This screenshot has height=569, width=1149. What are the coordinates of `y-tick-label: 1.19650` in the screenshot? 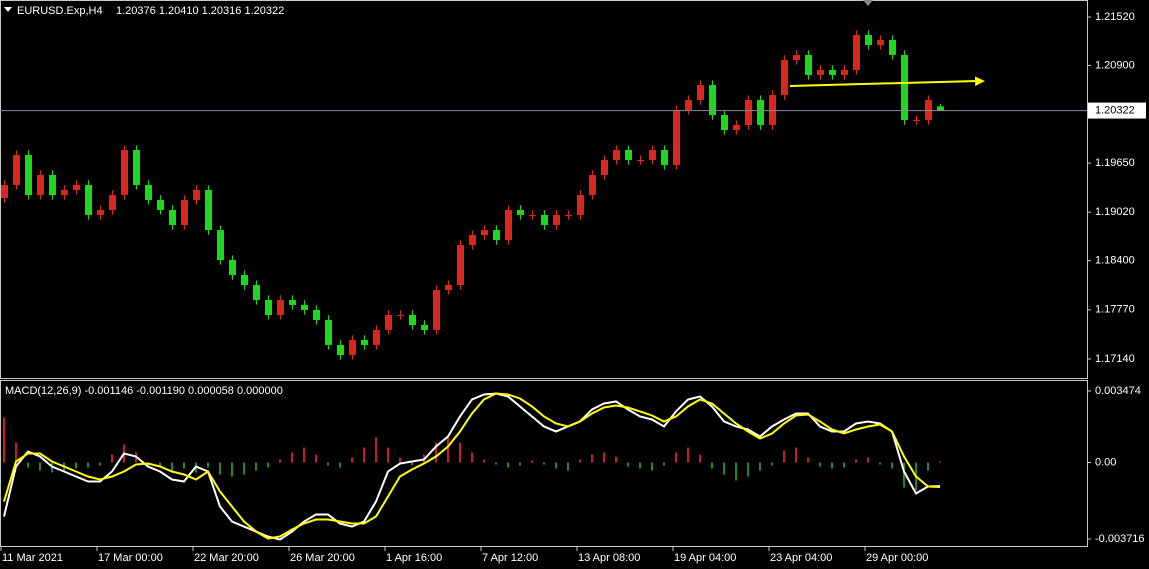 It's located at (1115, 163).